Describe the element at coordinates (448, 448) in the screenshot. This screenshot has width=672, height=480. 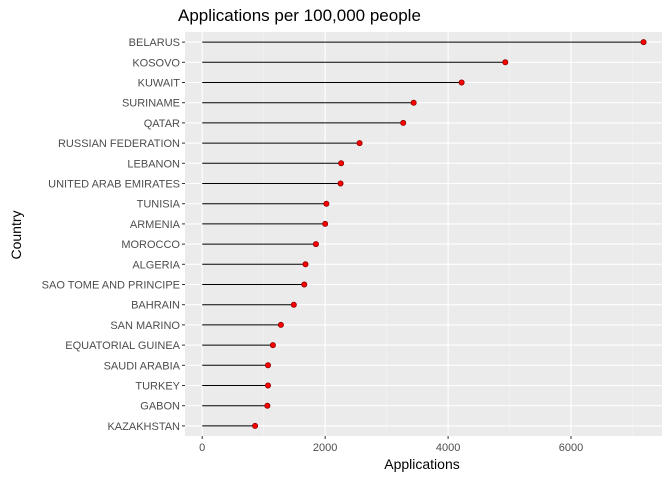
I see `x-tick-label: 4000` at that location.